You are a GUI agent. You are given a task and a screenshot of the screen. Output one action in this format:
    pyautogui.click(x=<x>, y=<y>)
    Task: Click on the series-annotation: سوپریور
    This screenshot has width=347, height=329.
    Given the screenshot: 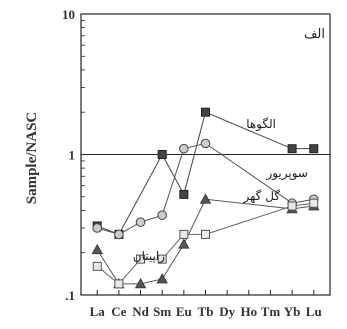 What is the action you would take?
    pyautogui.click(x=286, y=173)
    